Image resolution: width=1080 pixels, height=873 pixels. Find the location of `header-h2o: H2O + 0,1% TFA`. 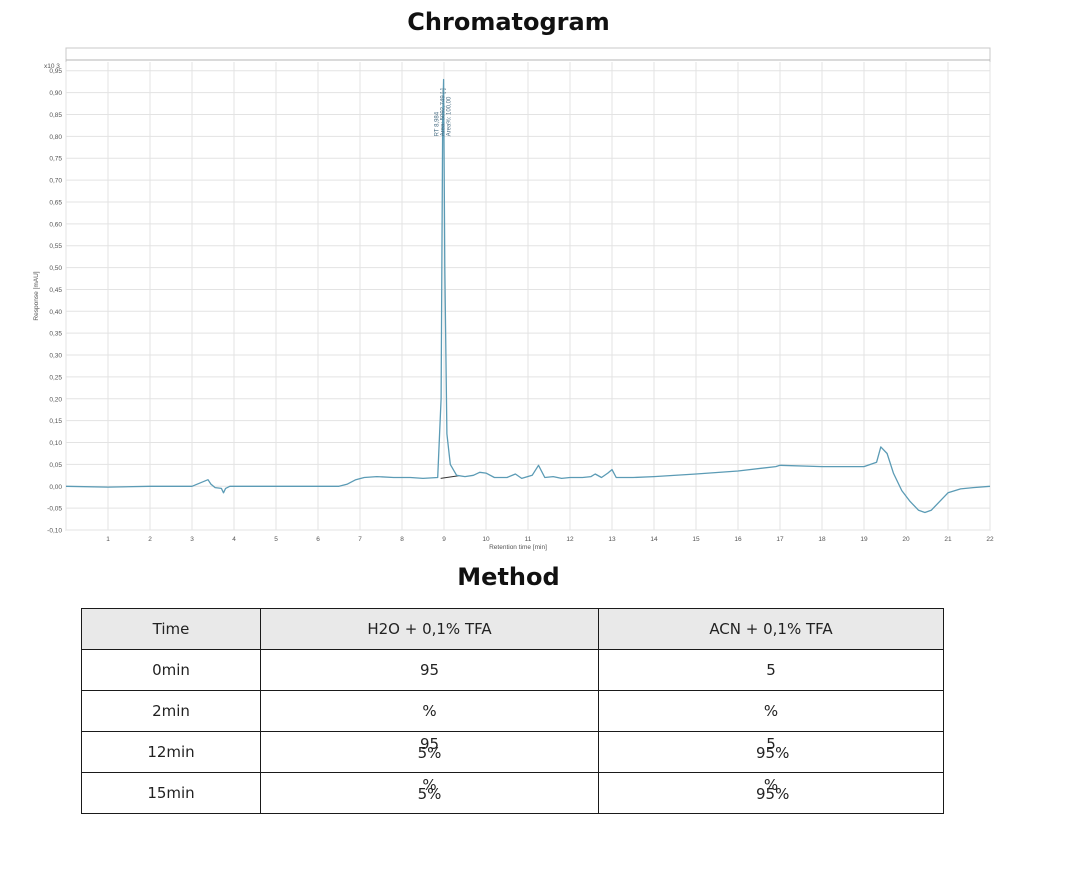

header-h2o: H2O + 0,1% TFA is located at coordinates (429, 629).